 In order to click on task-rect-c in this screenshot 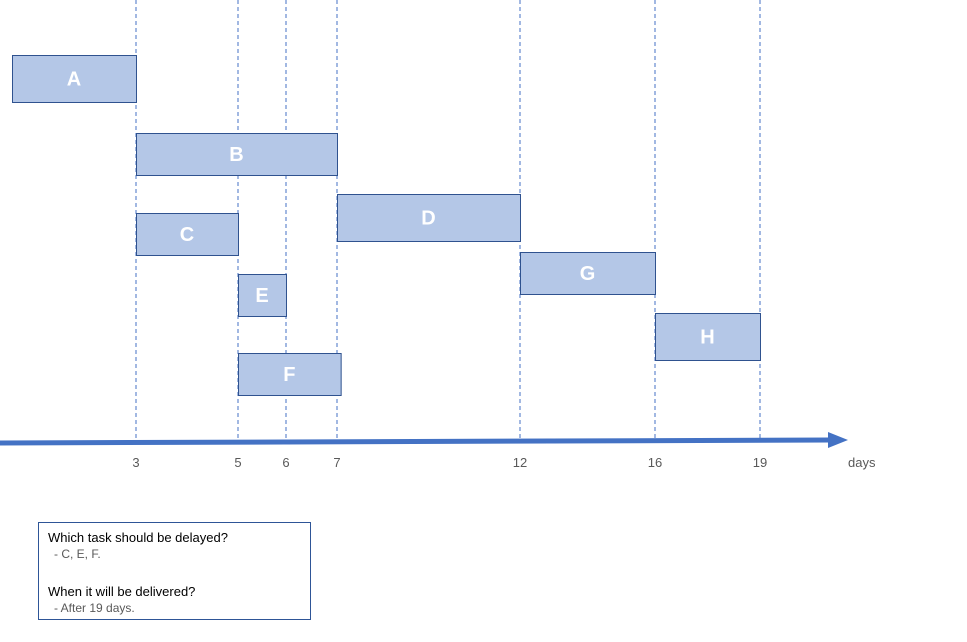, I will do `click(187, 234)`.